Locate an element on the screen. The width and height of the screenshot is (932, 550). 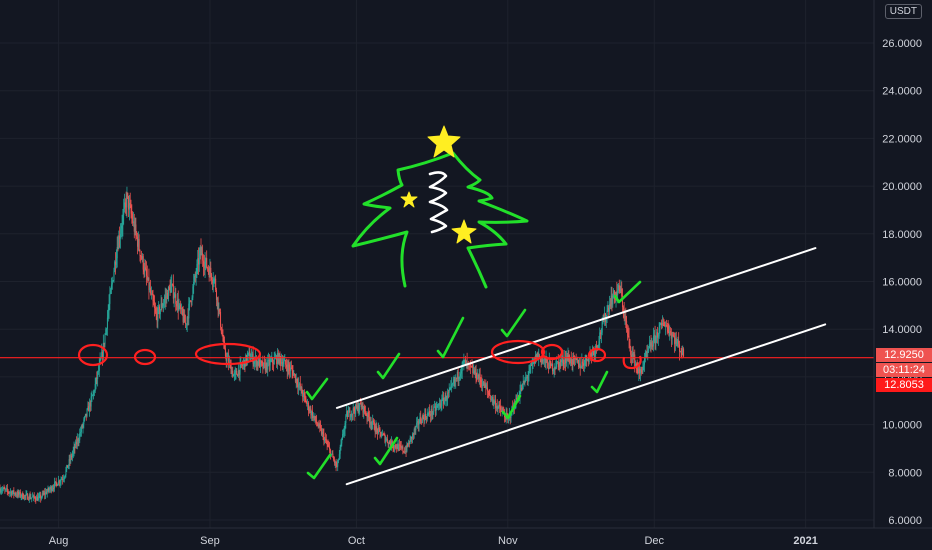
star-icon is located at coordinates (409, 199).